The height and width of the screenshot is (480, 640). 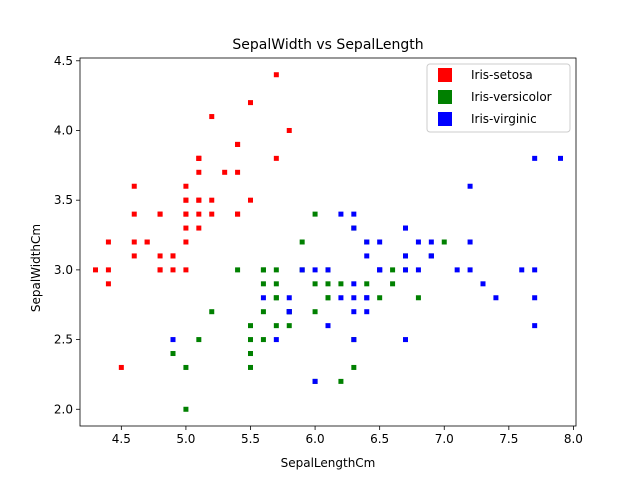 What do you see at coordinates (63, 200) in the screenshot?
I see `y-tick-label: 3.5` at bounding box center [63, 200].